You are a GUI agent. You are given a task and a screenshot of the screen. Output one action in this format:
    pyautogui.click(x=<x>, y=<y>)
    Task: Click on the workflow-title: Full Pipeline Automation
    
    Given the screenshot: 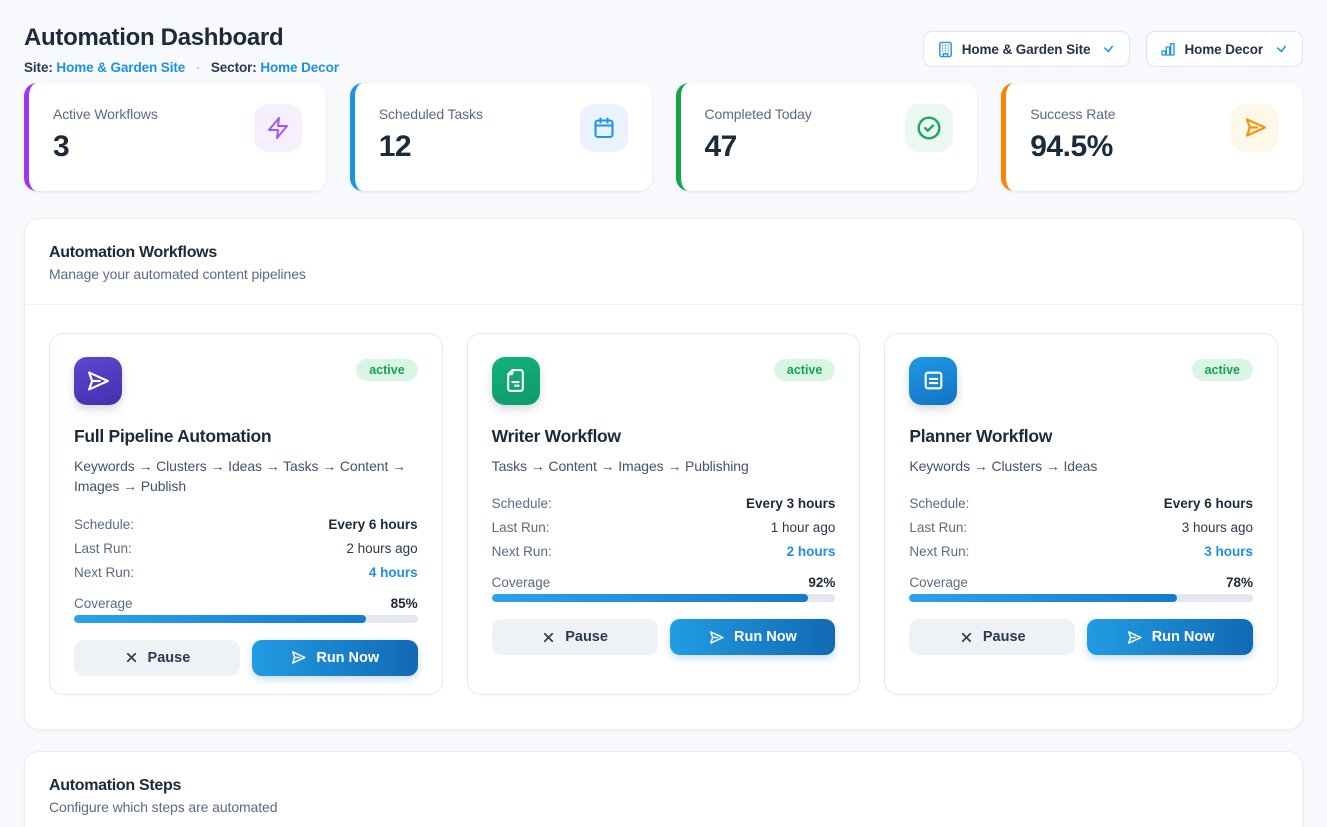 What is the action you would take?
    pyautogui.click(x=173, y=435)
    